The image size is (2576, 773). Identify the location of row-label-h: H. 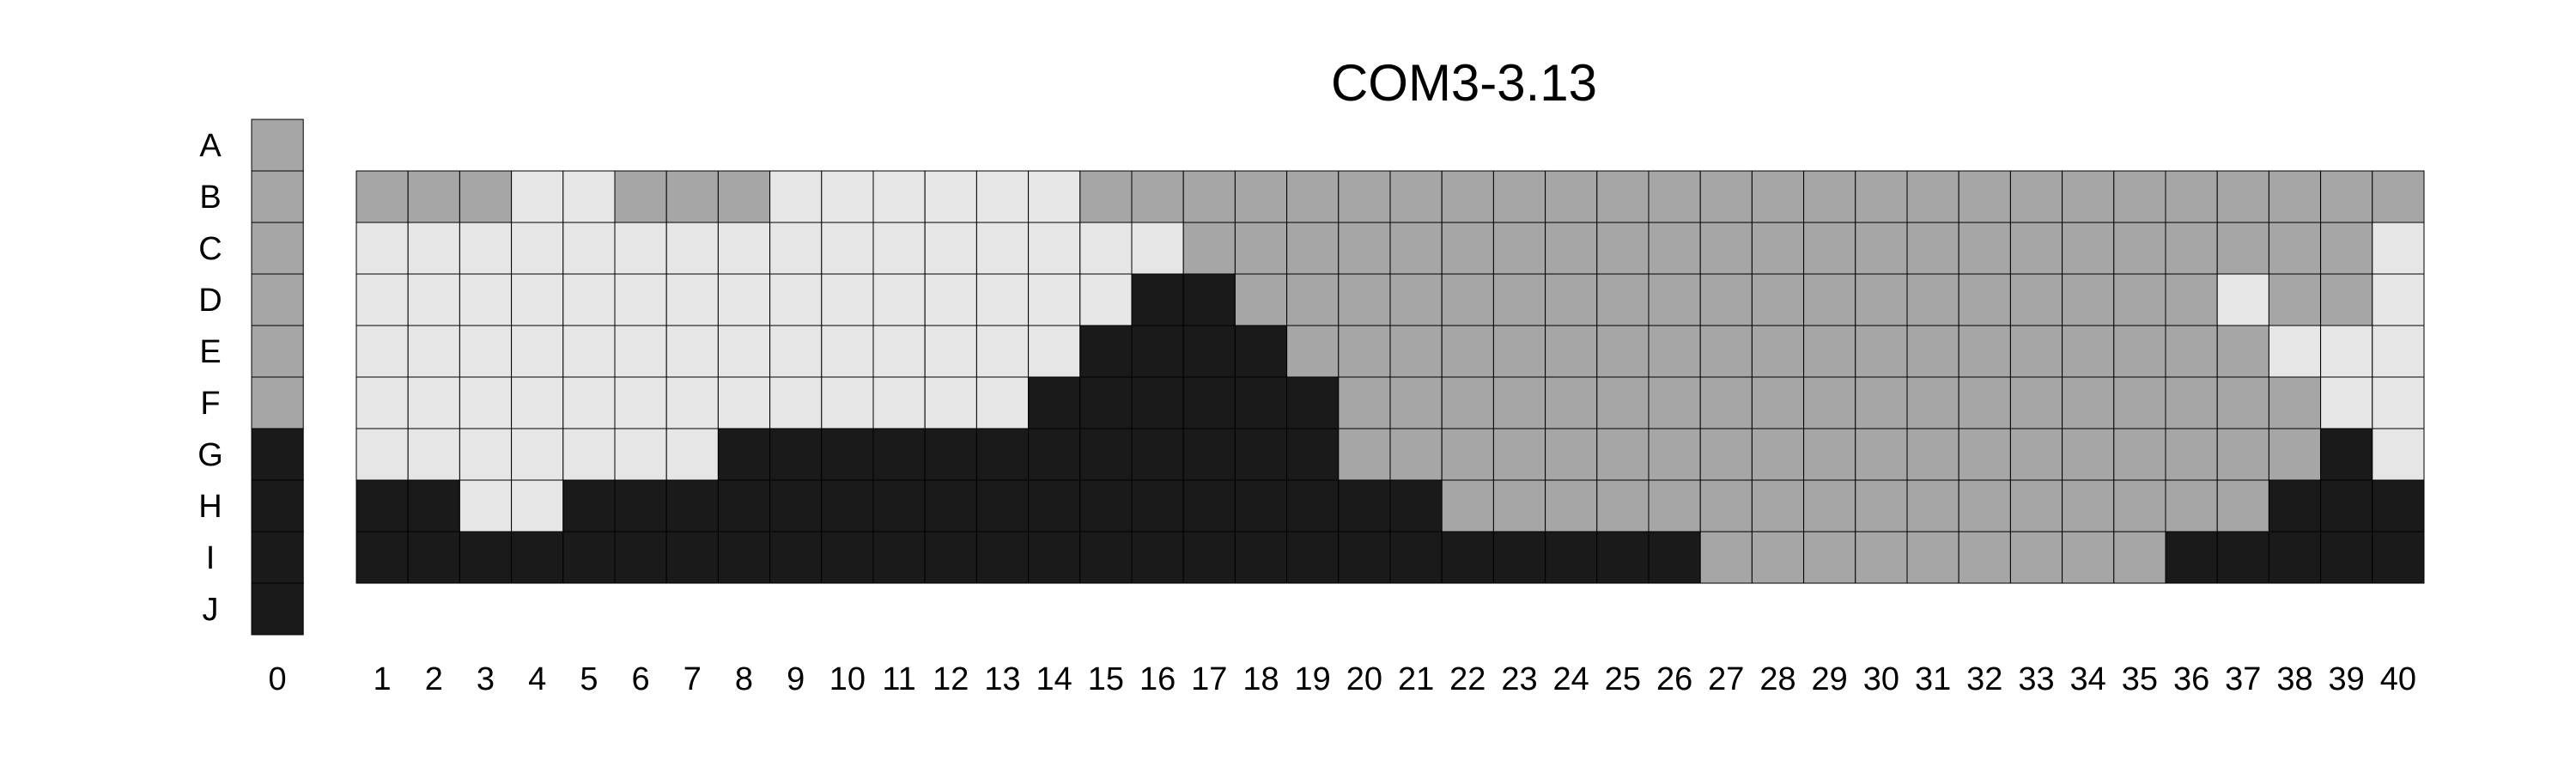
(210, 507).